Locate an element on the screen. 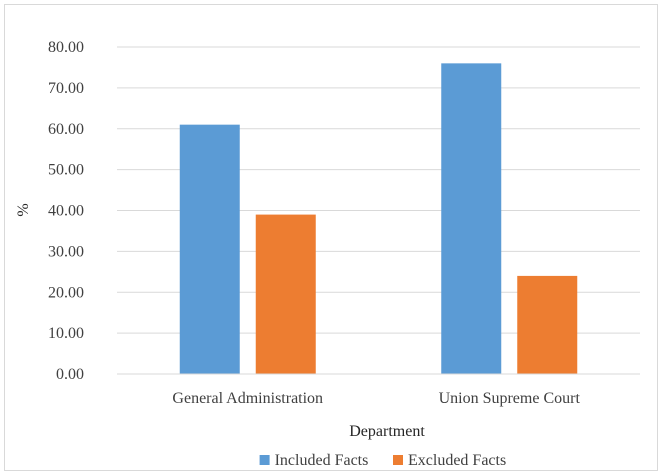  y-tick-label: 60.00 is located at coordinates (66, 129).